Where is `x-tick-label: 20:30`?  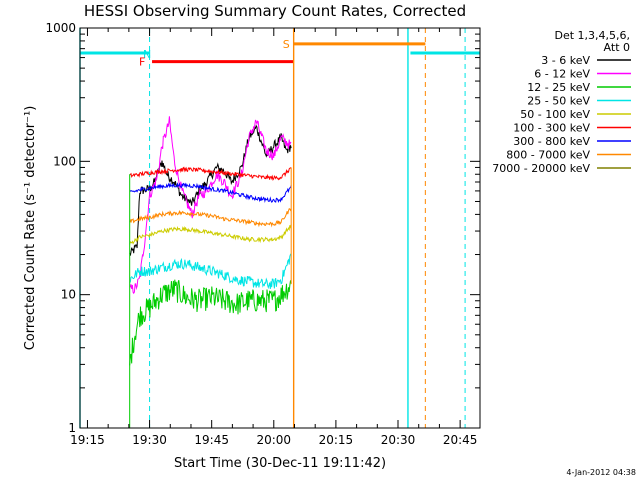
x-tick-label: 20:30 is located at coordinates (398, 440).